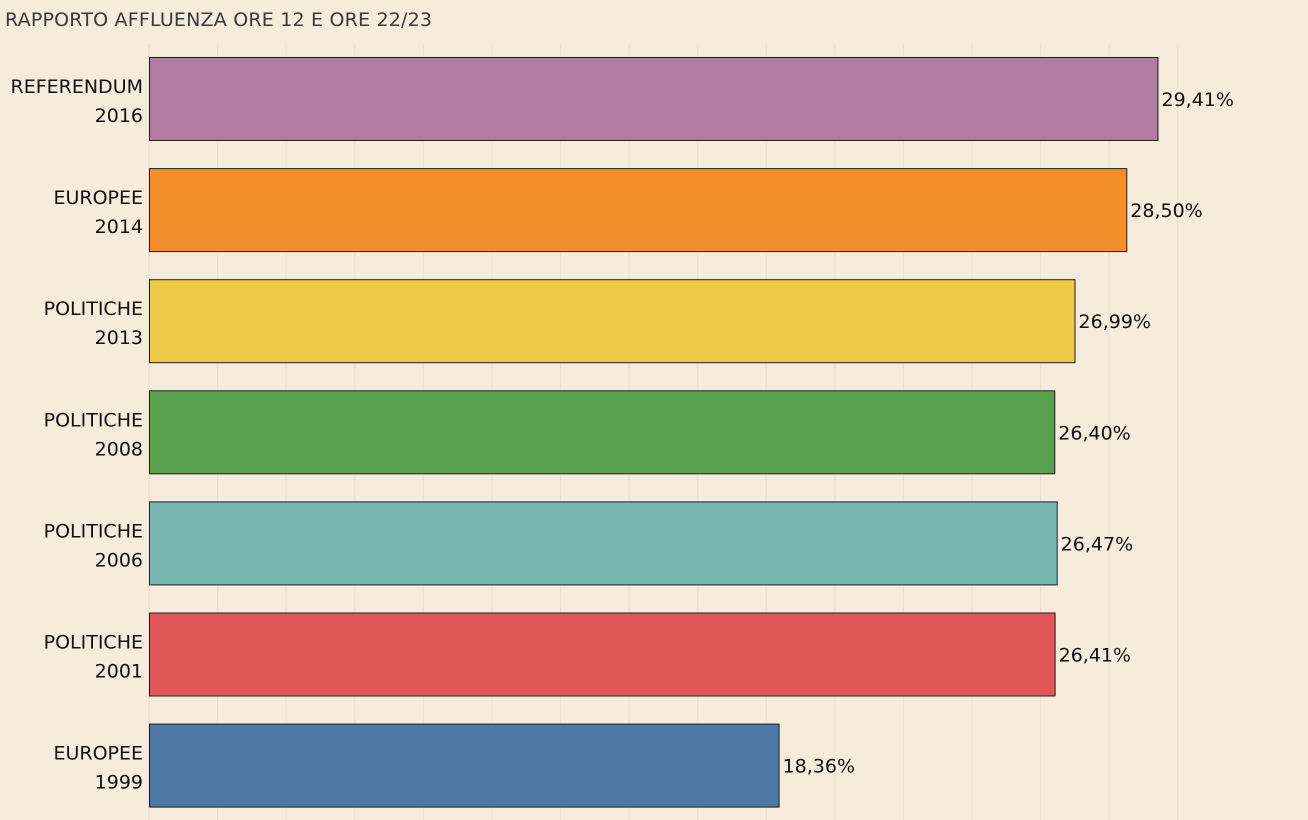  What do you see at coordinates (1094, 433) in the screenshot?
I see `data-label: 26,40%` at bounding box center [1094, 433].